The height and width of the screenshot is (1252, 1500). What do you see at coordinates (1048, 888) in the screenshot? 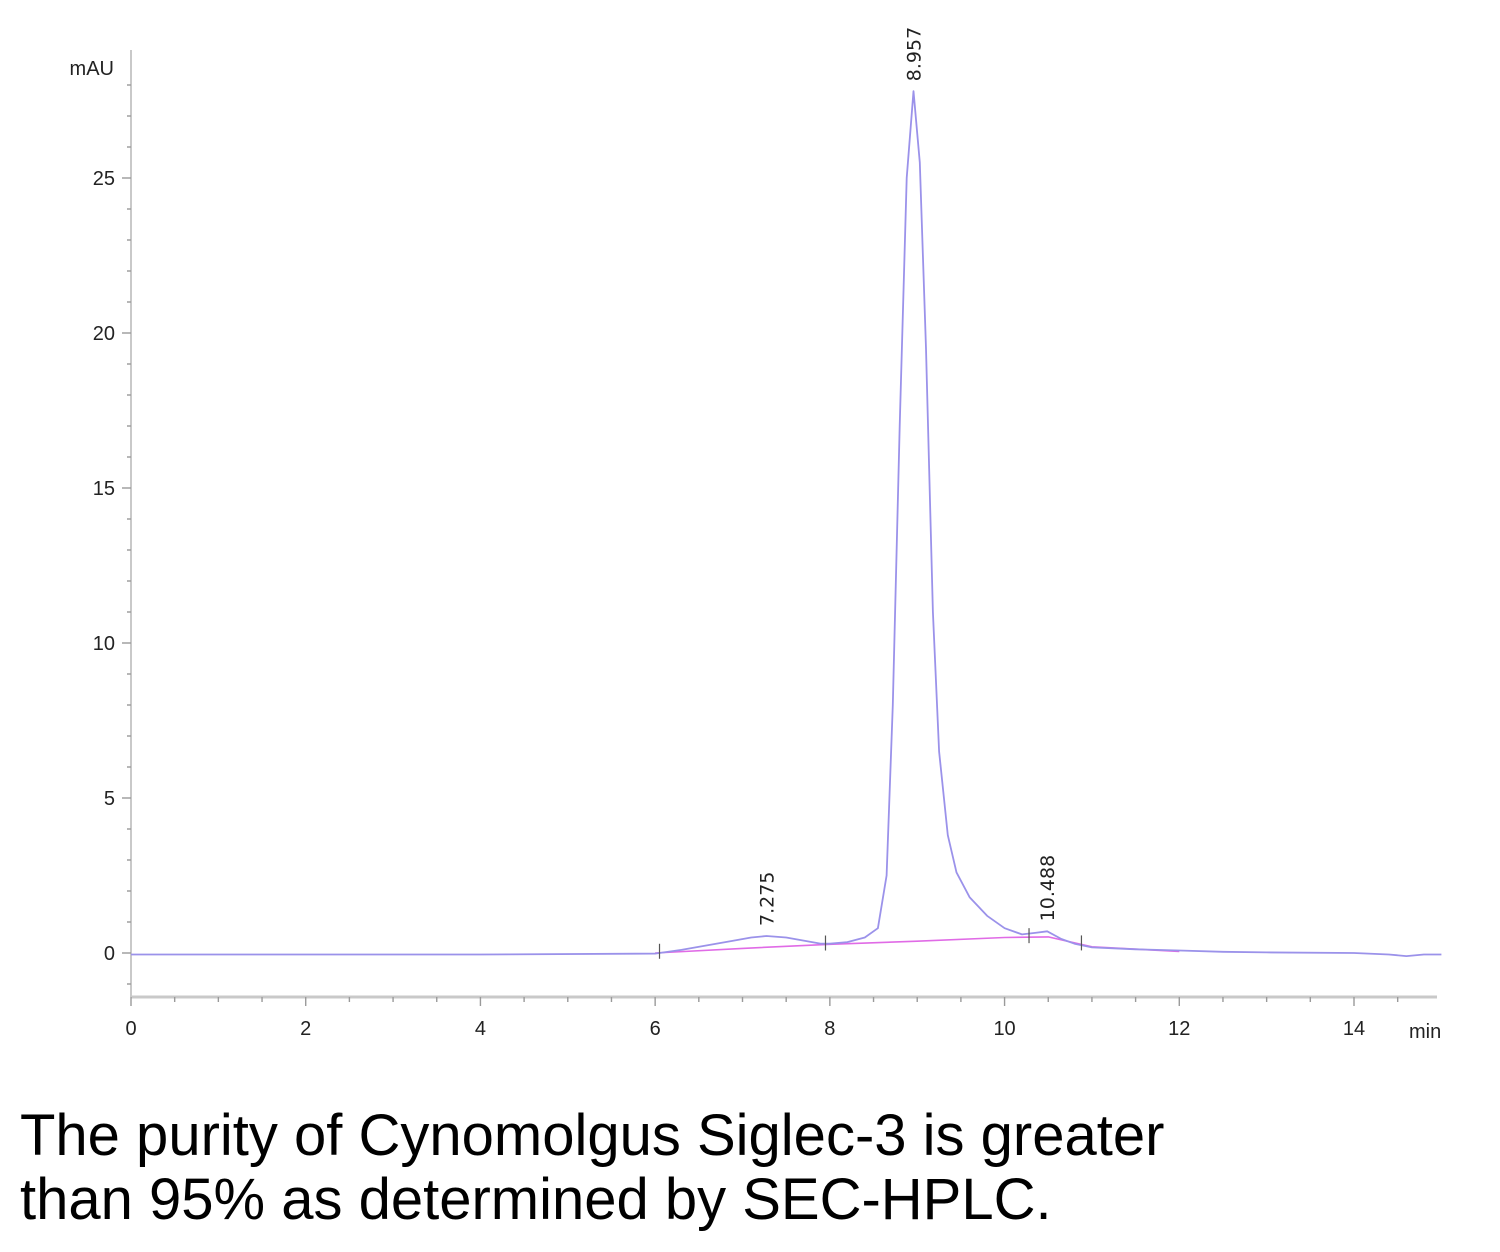
I see `peak-label: 10.488` at bounding box center [1048, 888].